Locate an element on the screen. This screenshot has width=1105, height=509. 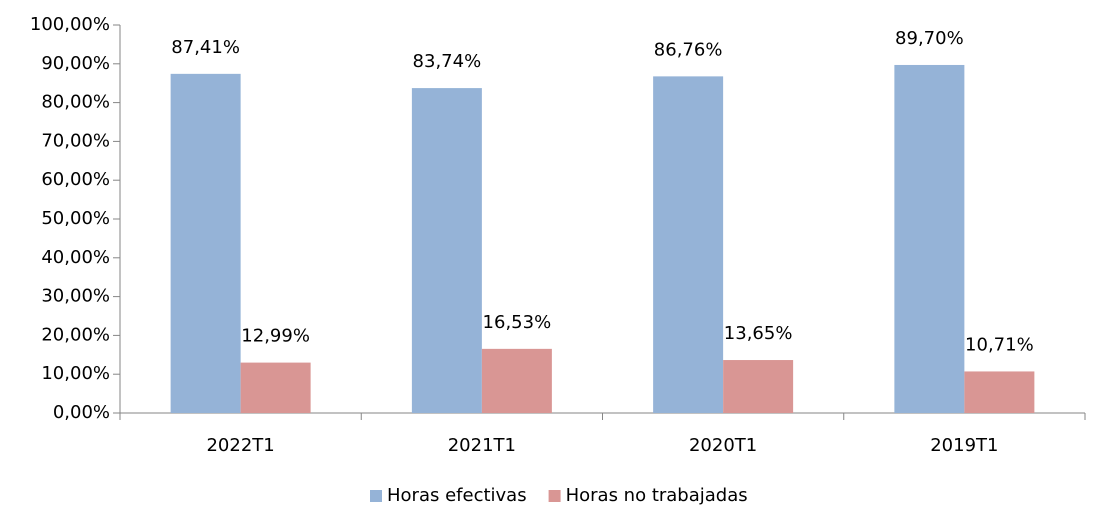
value-label: 12,99% is located at coordinates (275, 336).